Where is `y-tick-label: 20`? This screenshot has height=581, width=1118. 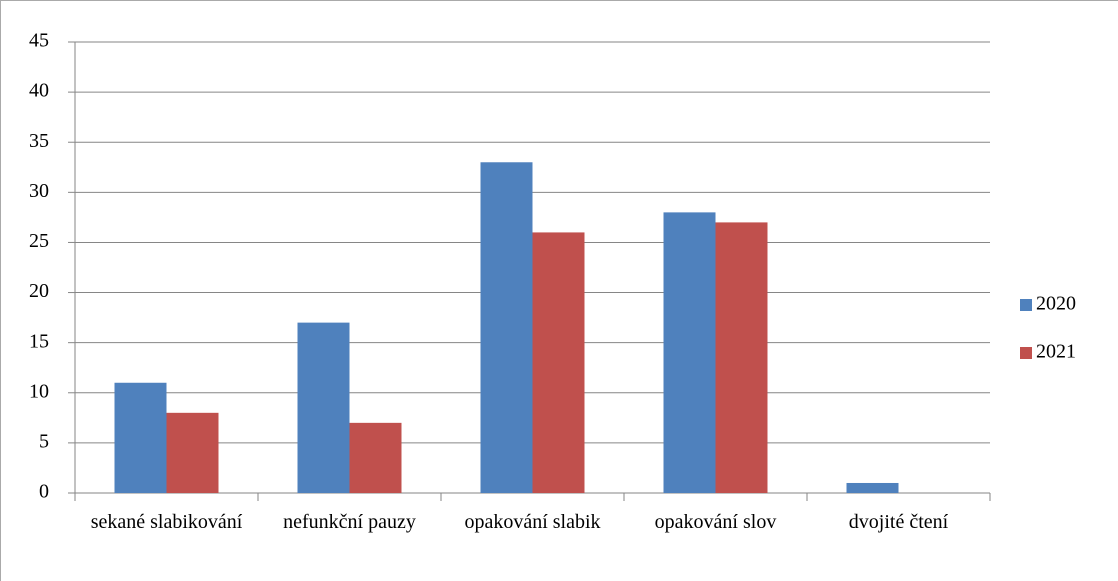 y-tick-label: 20 is located at coordinates (39, 291).